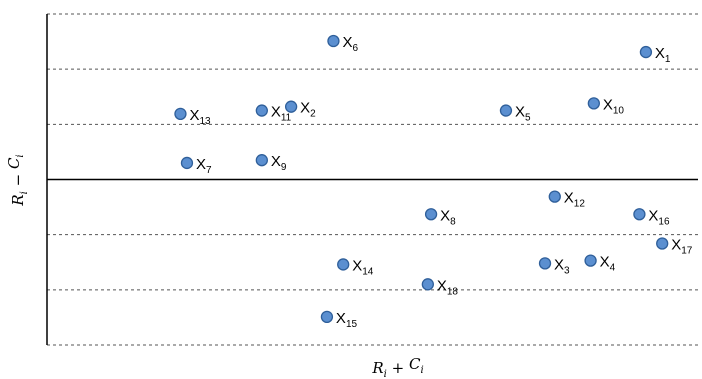 This screenshot has height=379, width=702. Describe the element at coordinates (448, 217) in the screenshot. I see `point-label: X8` at that location.